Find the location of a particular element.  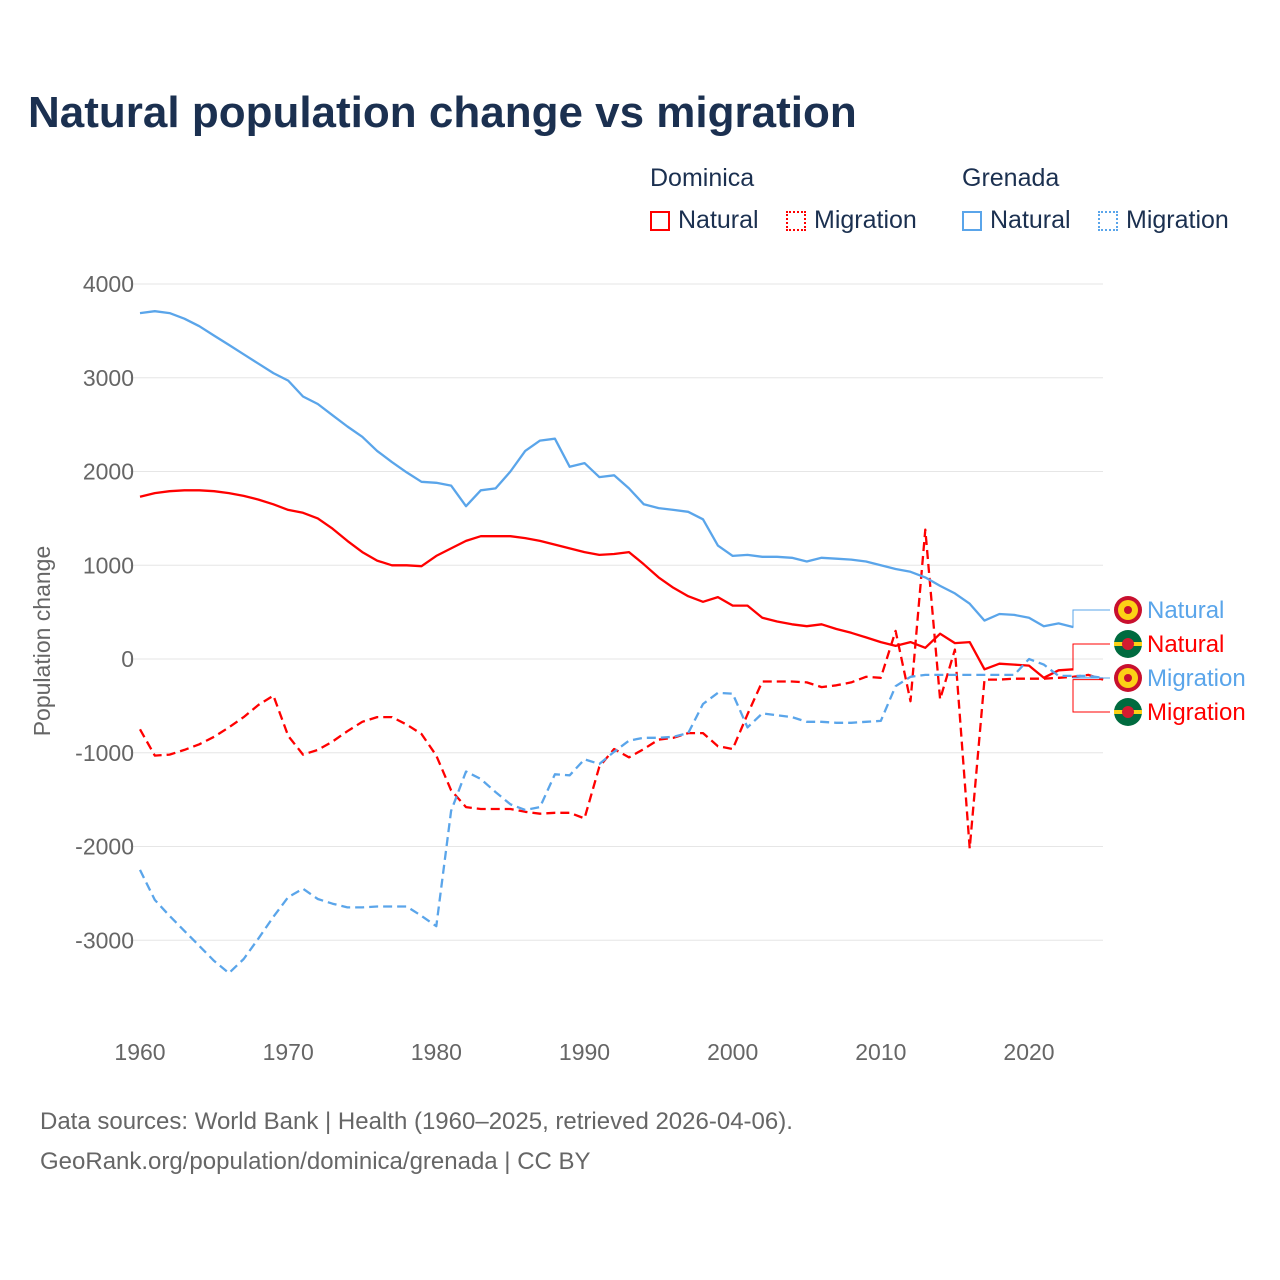

x-tick-label: 1980 is located at coordinates (436, 1052).